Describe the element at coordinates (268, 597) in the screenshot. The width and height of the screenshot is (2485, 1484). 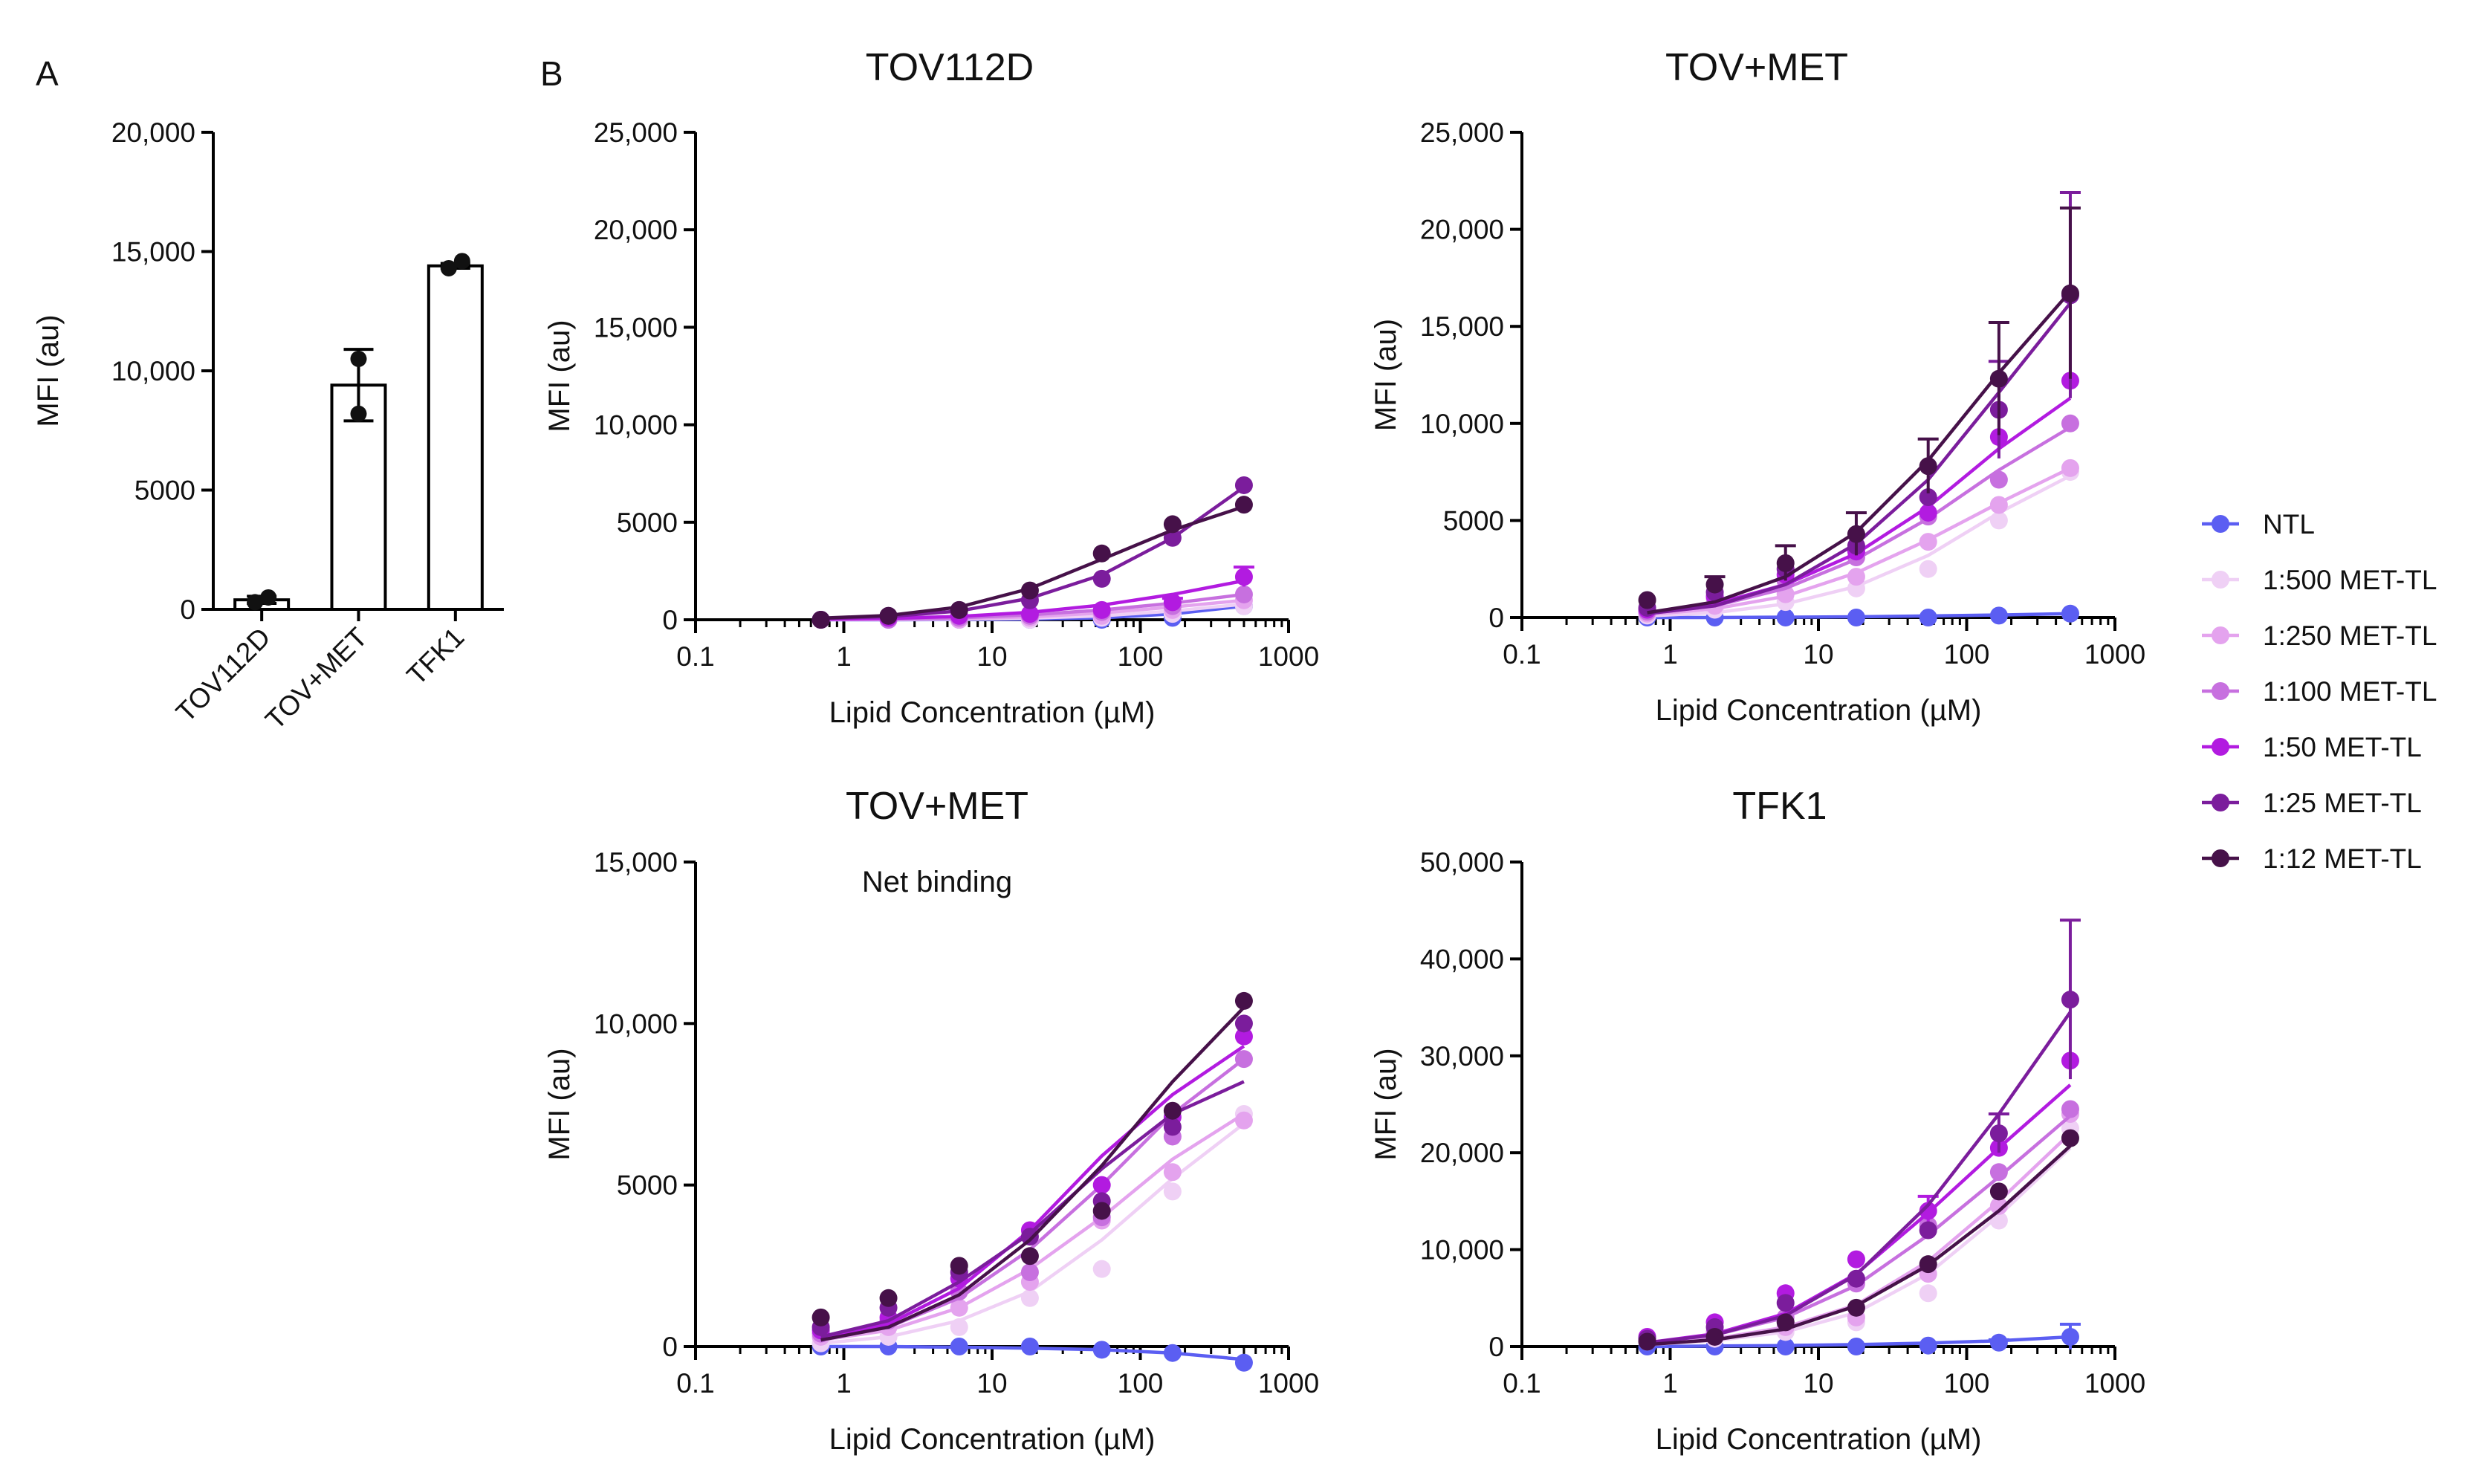
I see `data-point-tov112d` at that location.